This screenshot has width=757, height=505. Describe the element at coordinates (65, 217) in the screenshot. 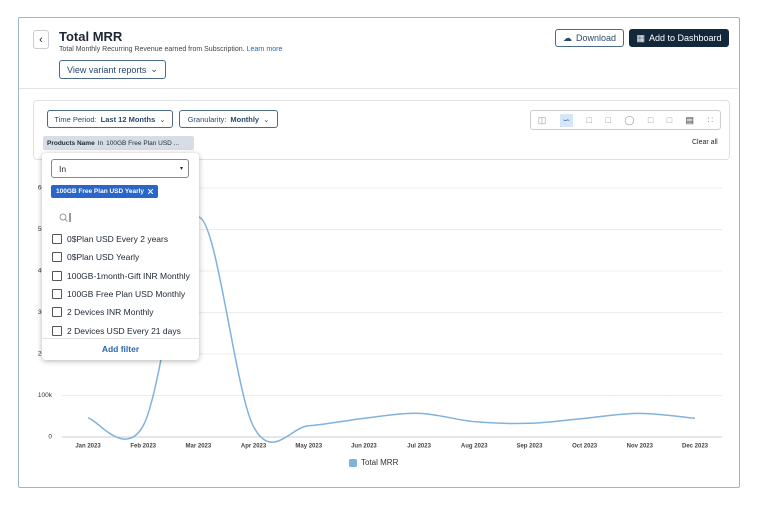

I see `search-icon` at that location.